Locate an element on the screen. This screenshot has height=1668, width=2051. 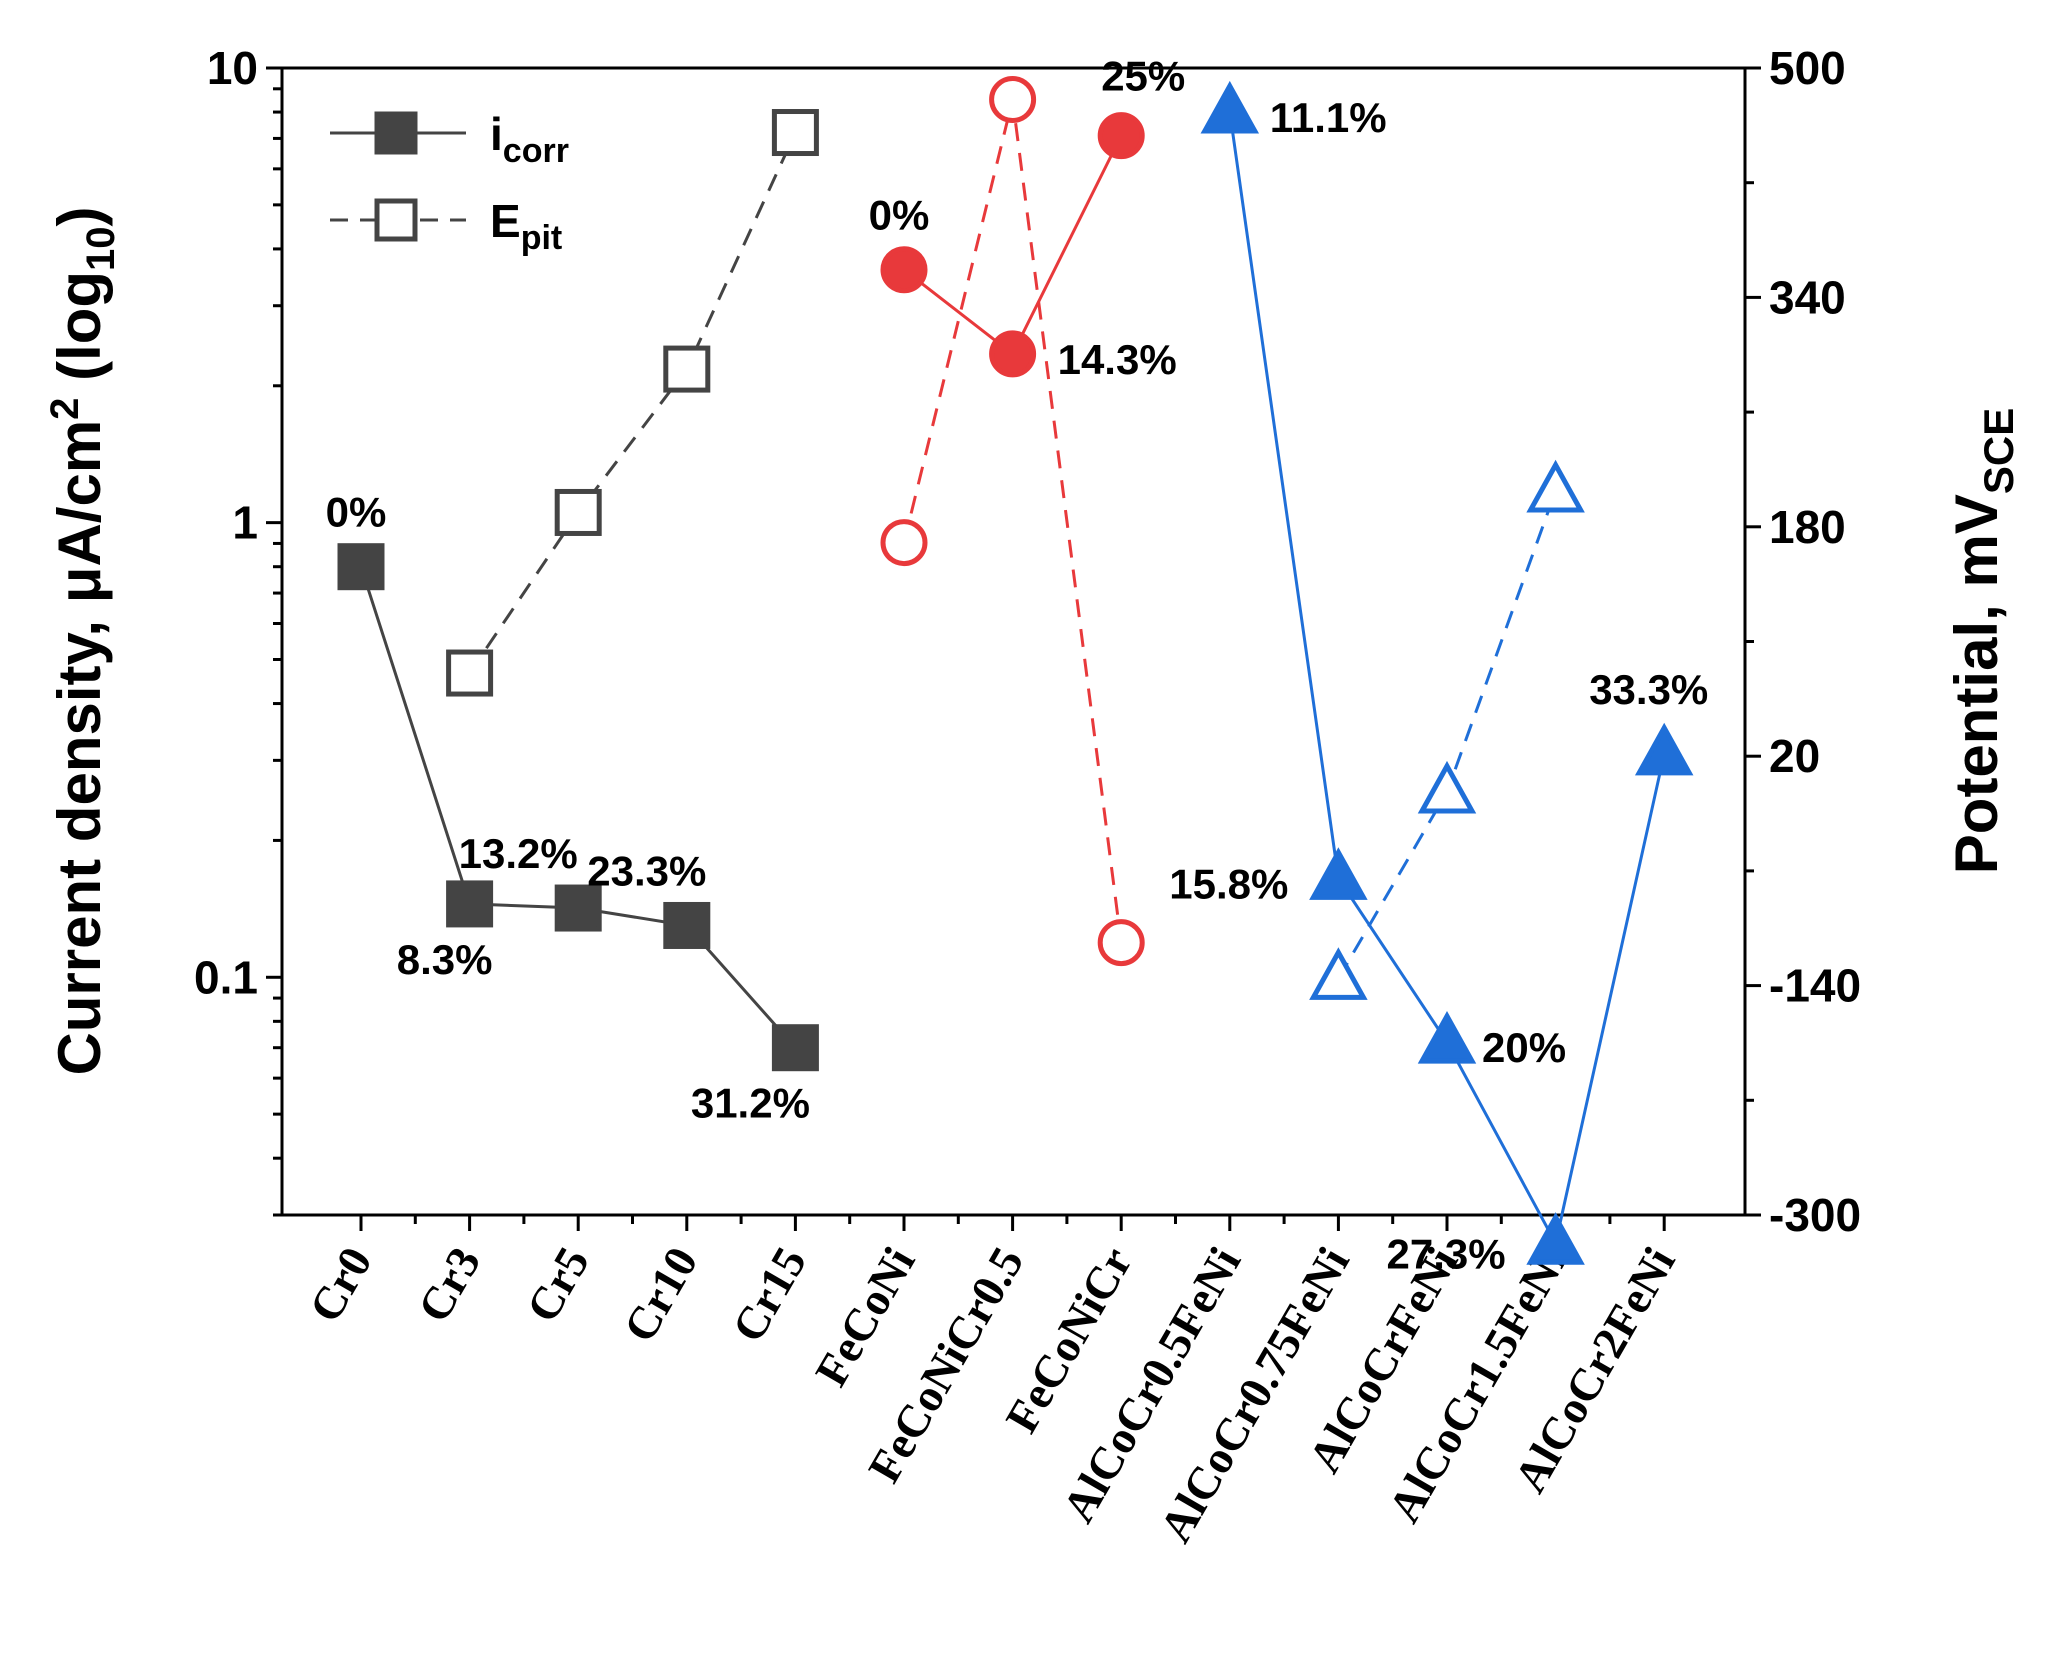
y-right-tick-label: 180 is located at coordinates (1807, 527).